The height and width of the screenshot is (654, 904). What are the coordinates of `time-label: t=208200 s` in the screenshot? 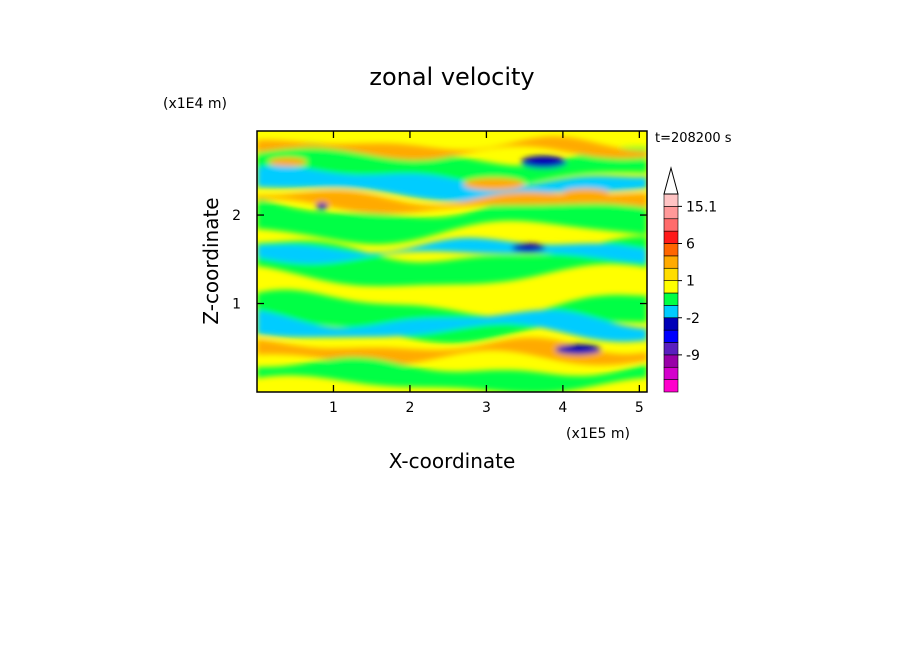 It's located at (693, 138).